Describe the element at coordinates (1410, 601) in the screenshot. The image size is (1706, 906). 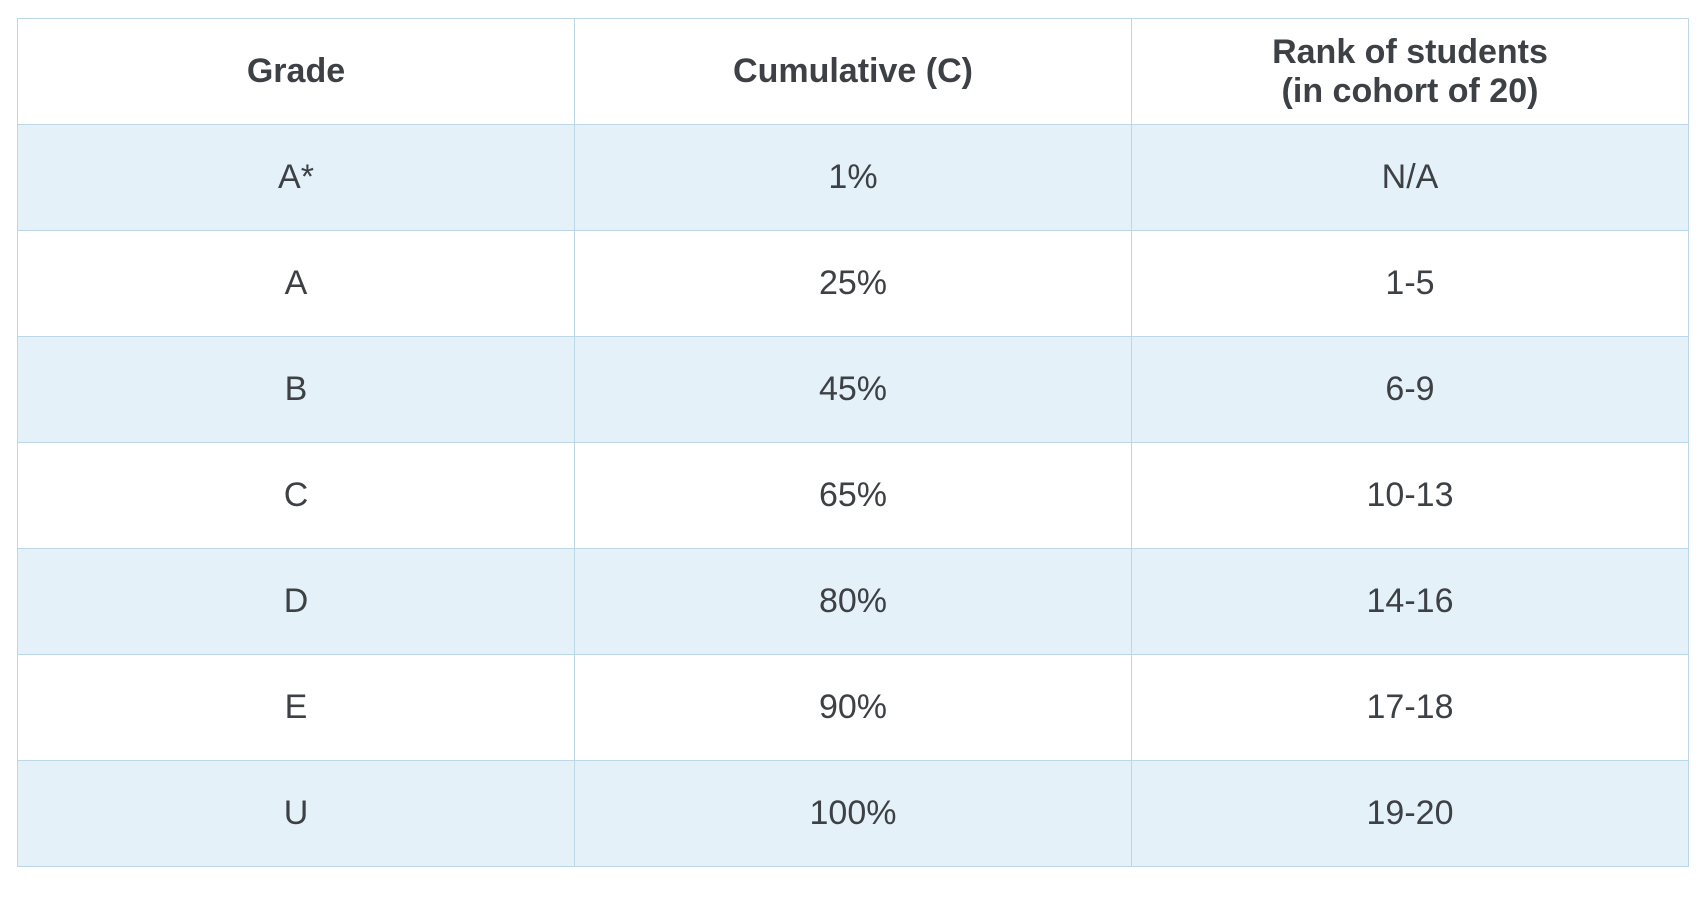
I see `cell-rank: 14-16` at that location.